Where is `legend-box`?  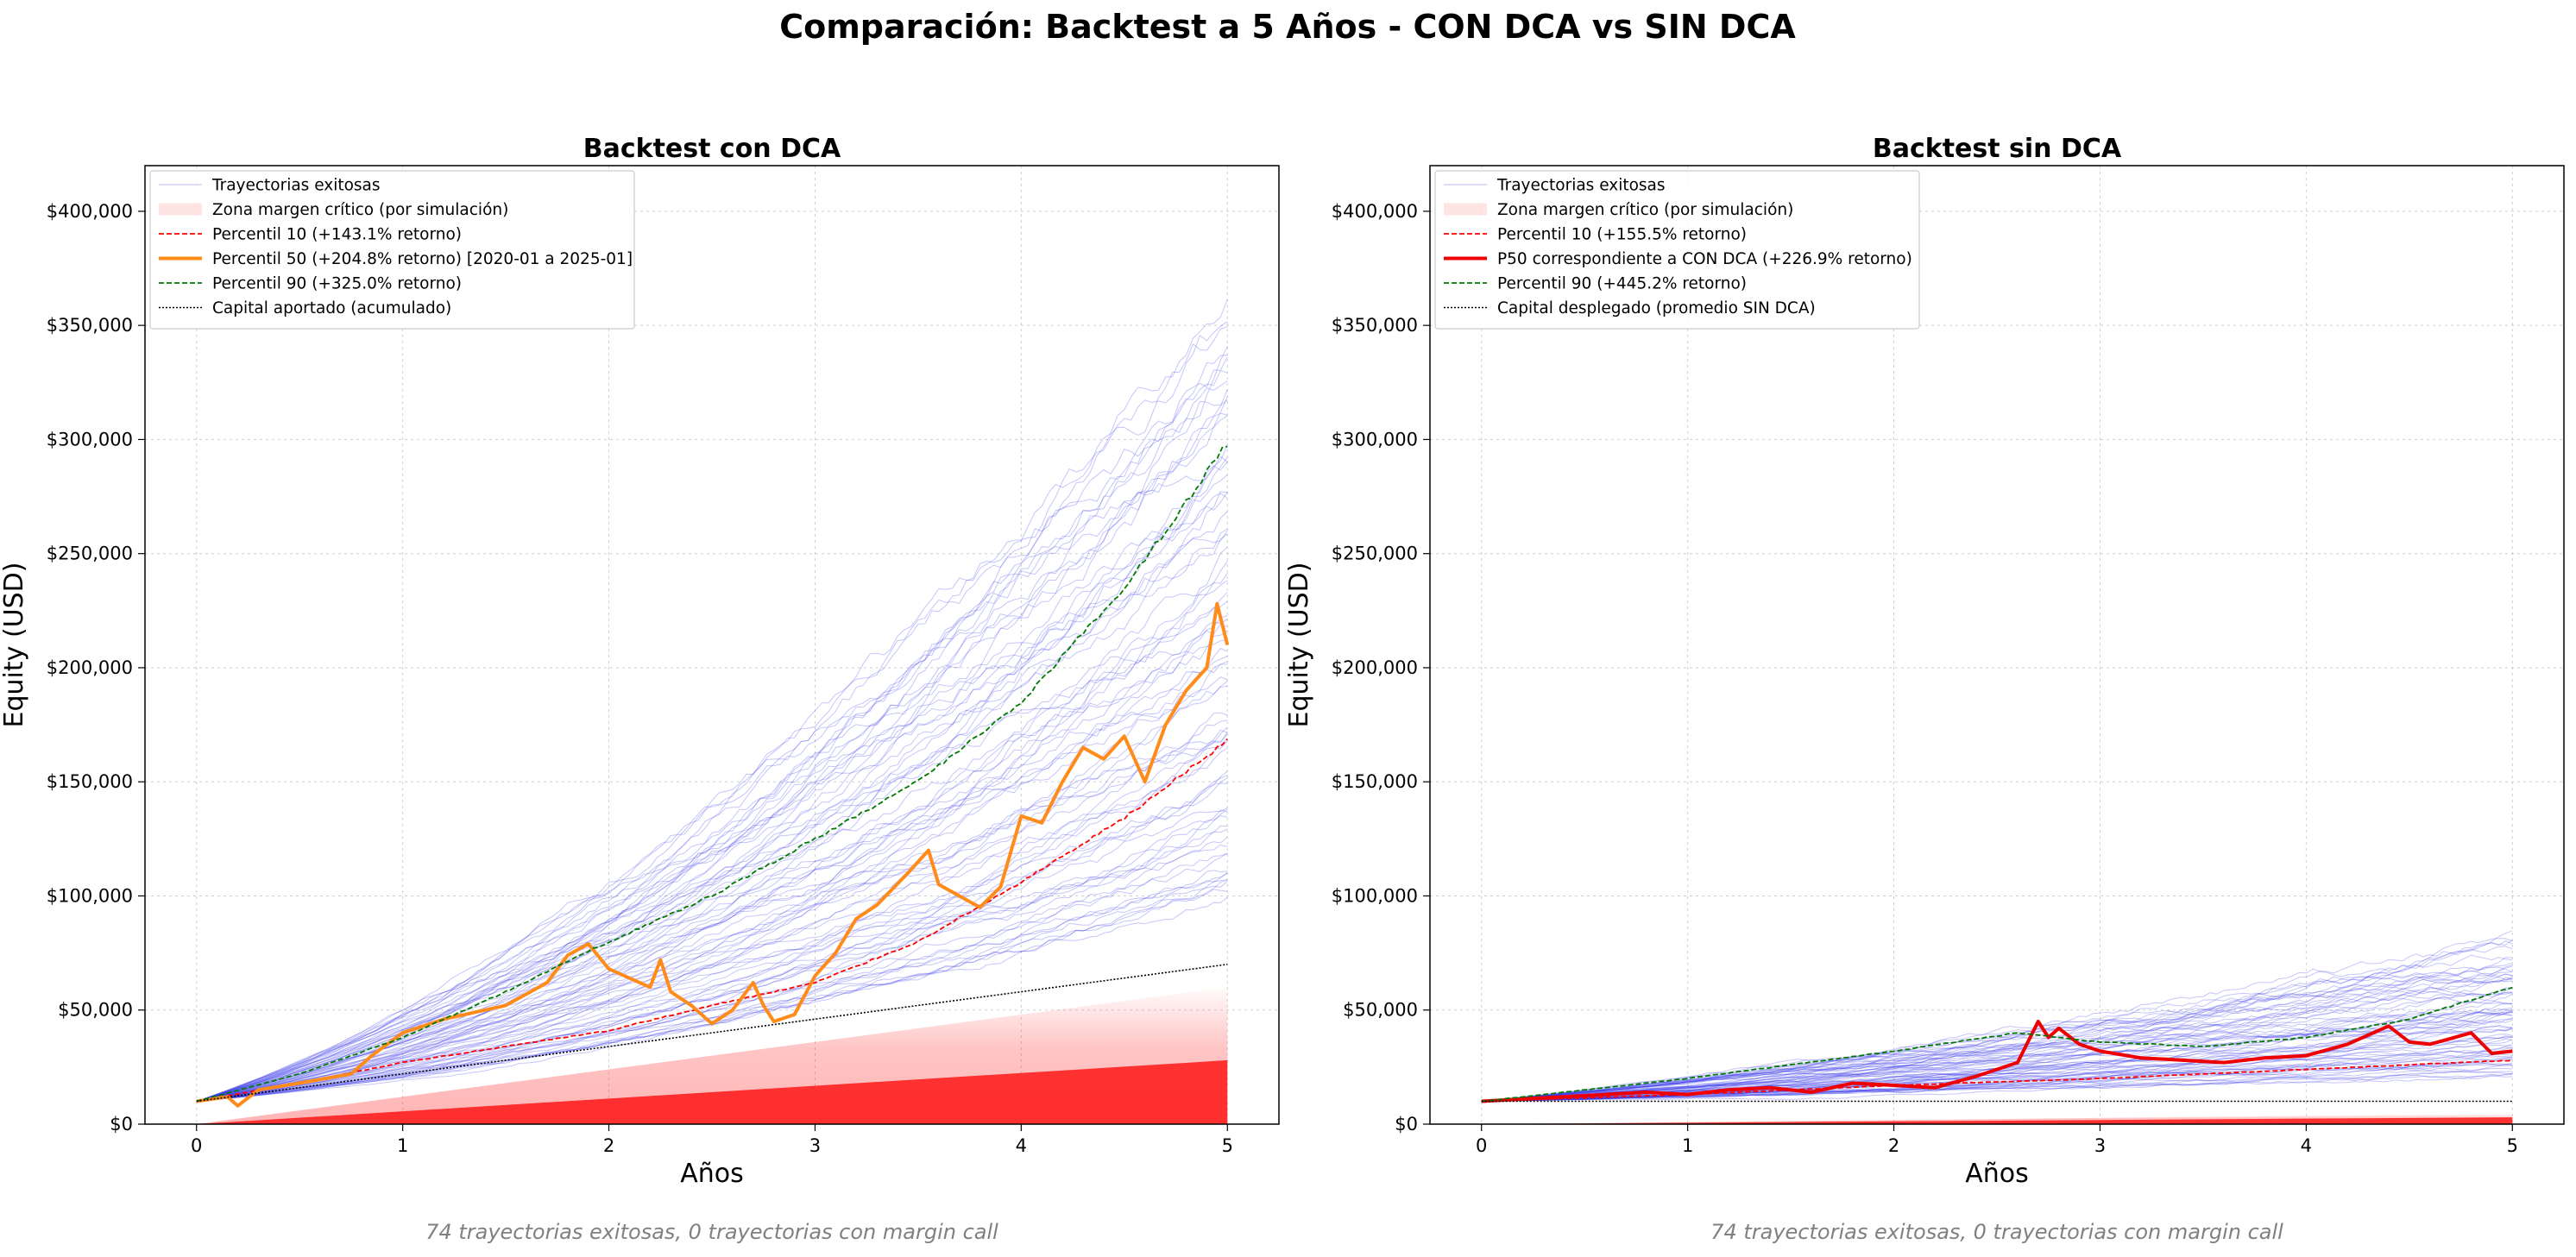
legend-box is located at coordinates (392, 250).